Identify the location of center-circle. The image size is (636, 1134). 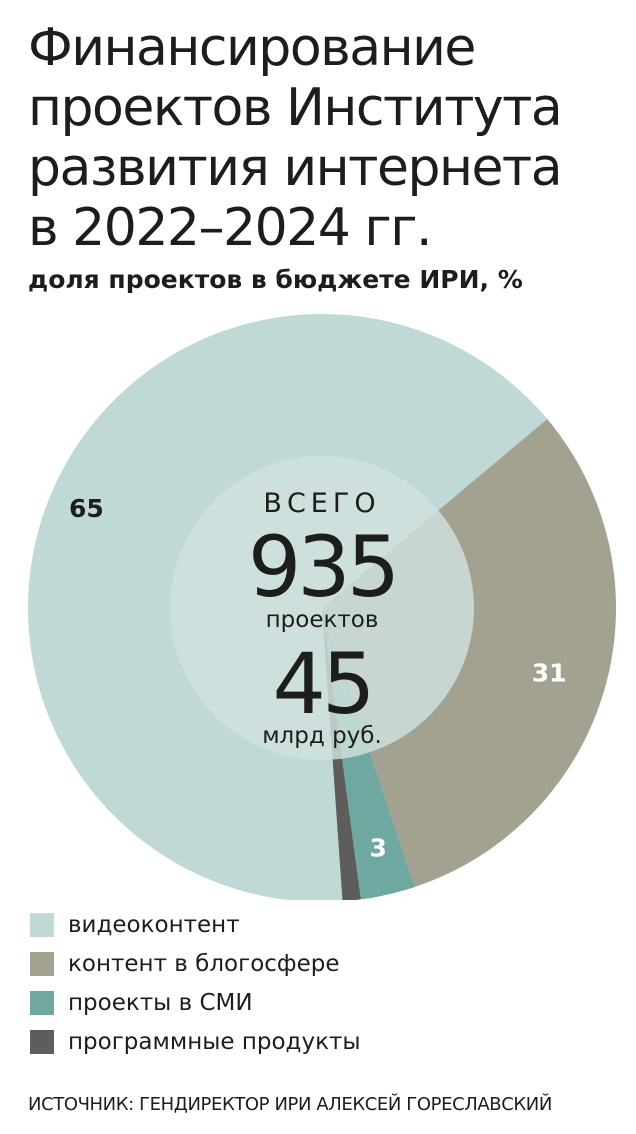
(322, 608).